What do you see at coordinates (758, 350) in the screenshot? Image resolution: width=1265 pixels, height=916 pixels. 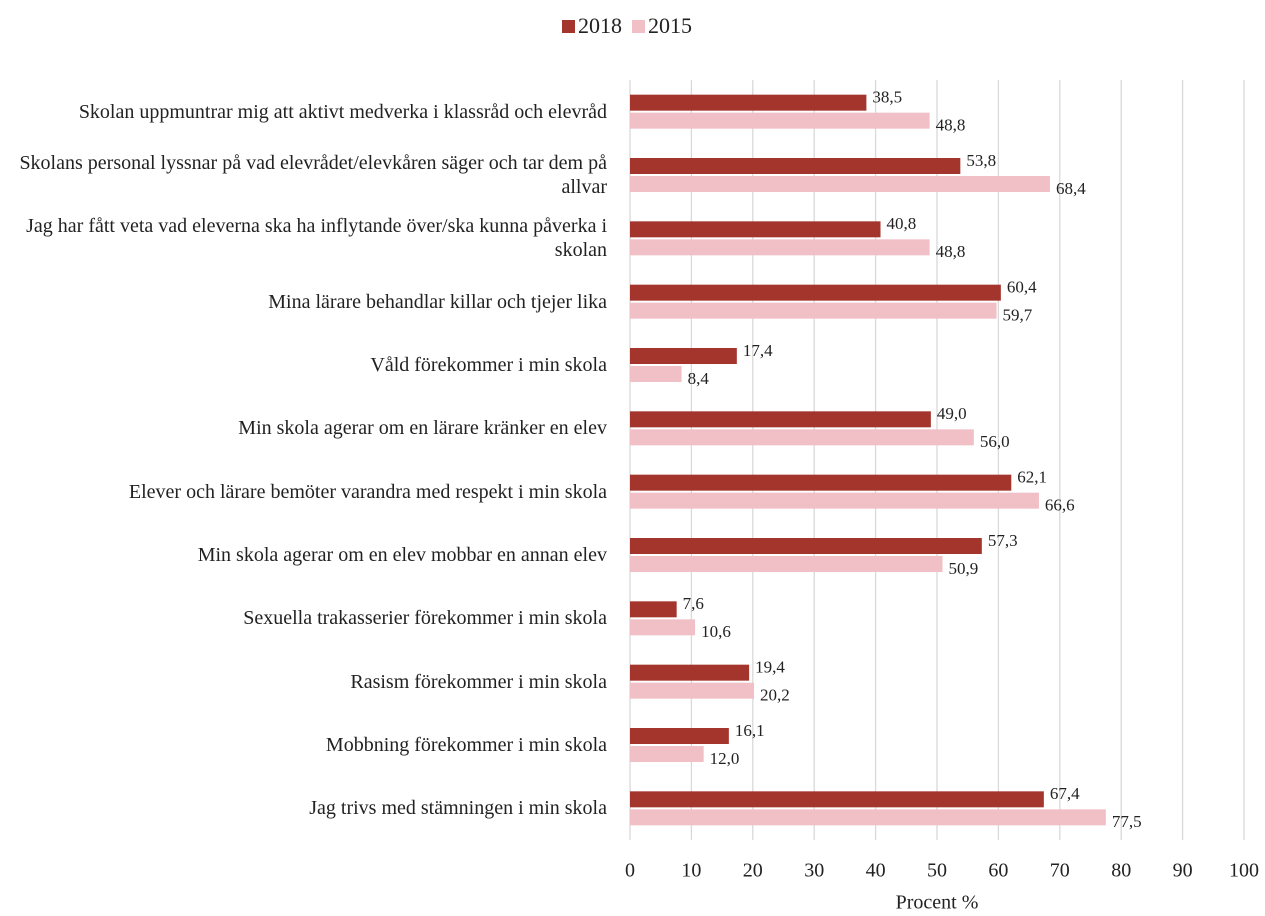 I see `value-label: 17,4` at bounding box center [758, 350].